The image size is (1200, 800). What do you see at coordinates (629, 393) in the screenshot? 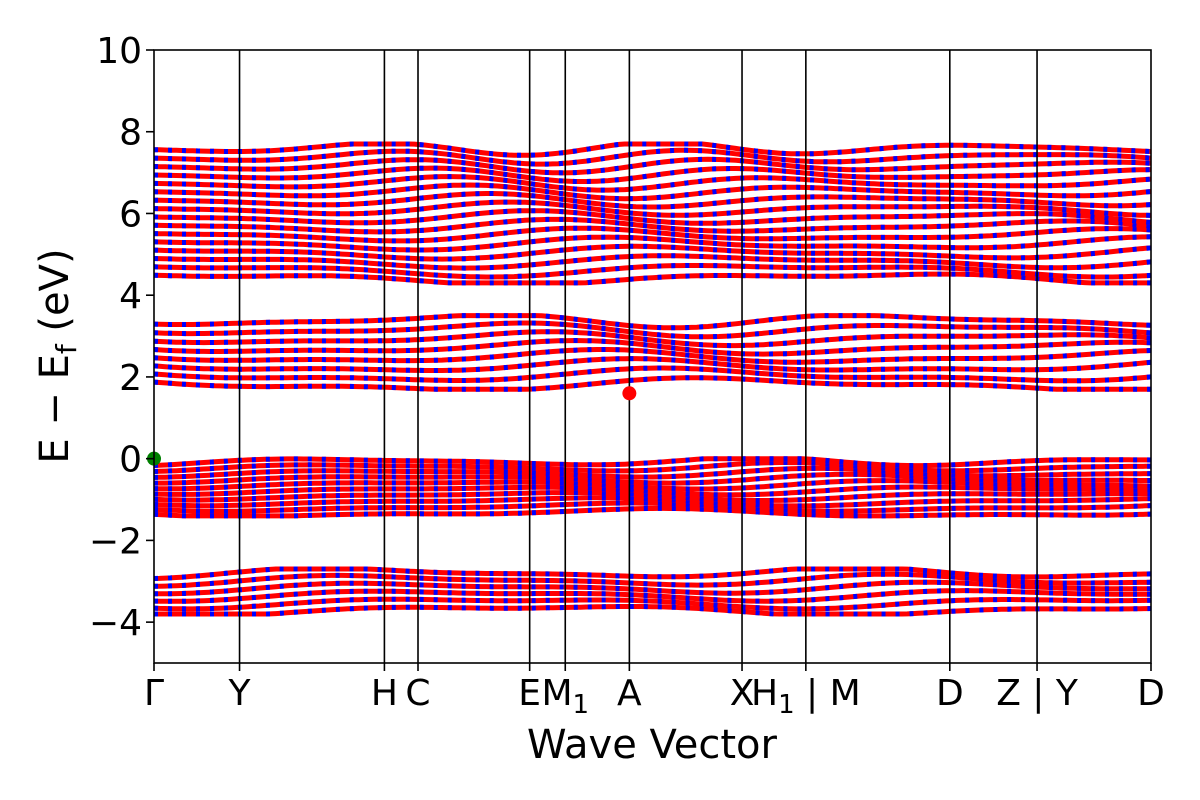
I see `cbm-marker` at bounding box center [629, 393].